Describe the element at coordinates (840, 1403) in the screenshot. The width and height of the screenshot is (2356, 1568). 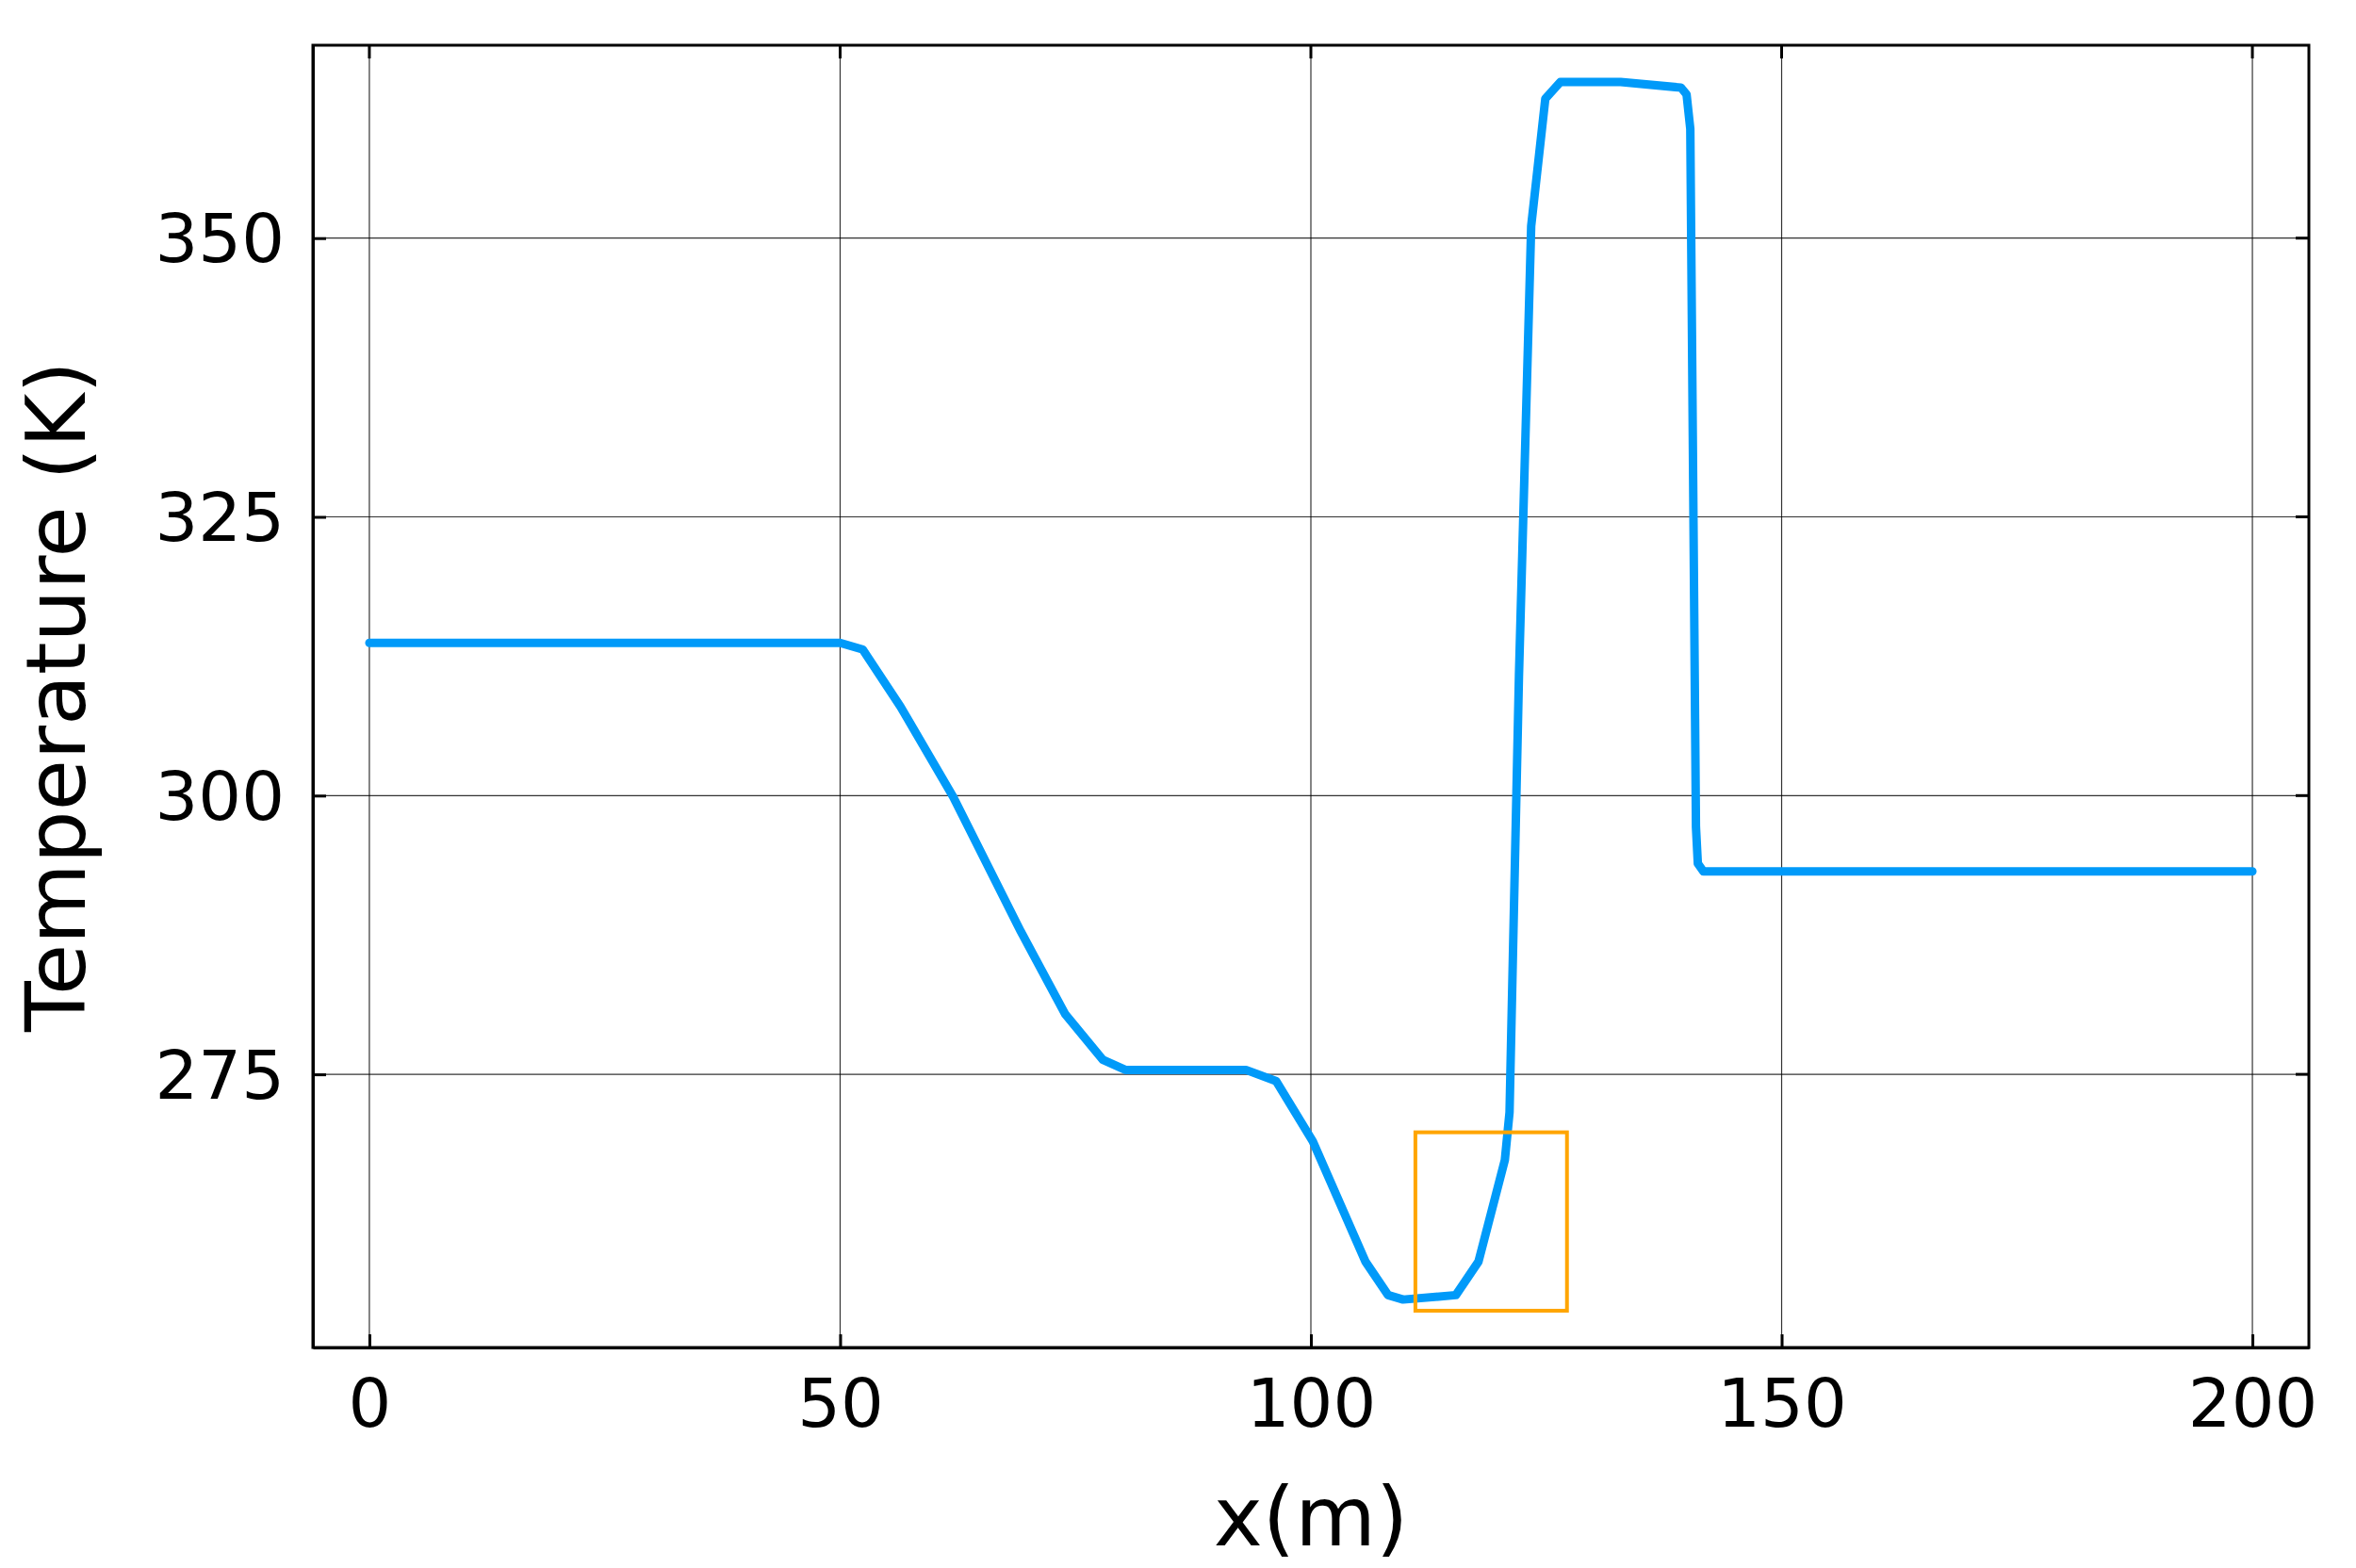
I see `x-tick-label: 50` at that location.